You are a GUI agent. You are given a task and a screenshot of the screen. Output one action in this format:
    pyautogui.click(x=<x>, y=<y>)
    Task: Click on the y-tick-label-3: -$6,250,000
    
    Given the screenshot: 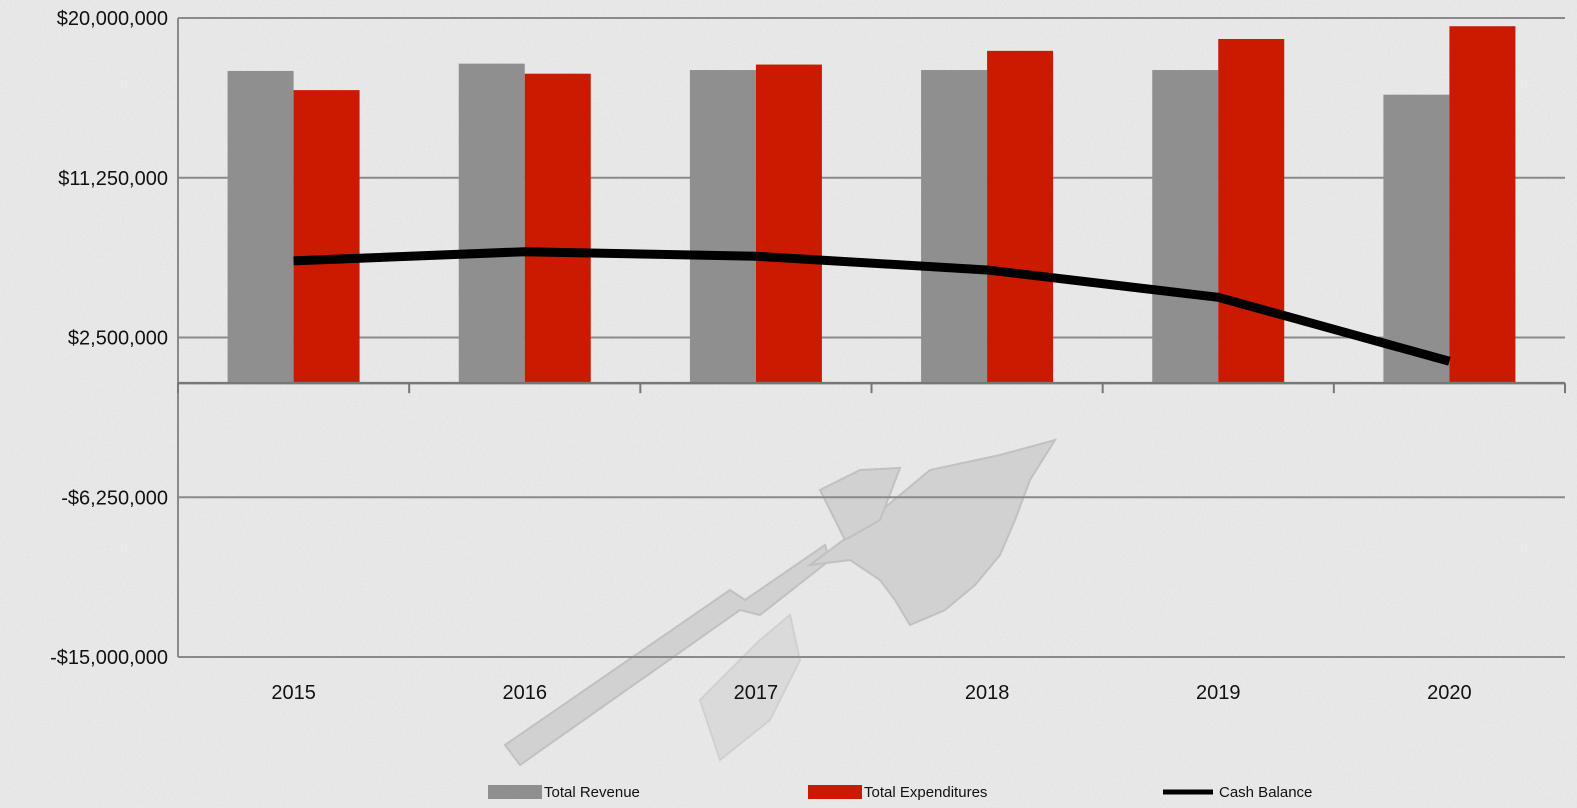 What is the action you would take?
    pyautogui.click(x=114, y=498)
    